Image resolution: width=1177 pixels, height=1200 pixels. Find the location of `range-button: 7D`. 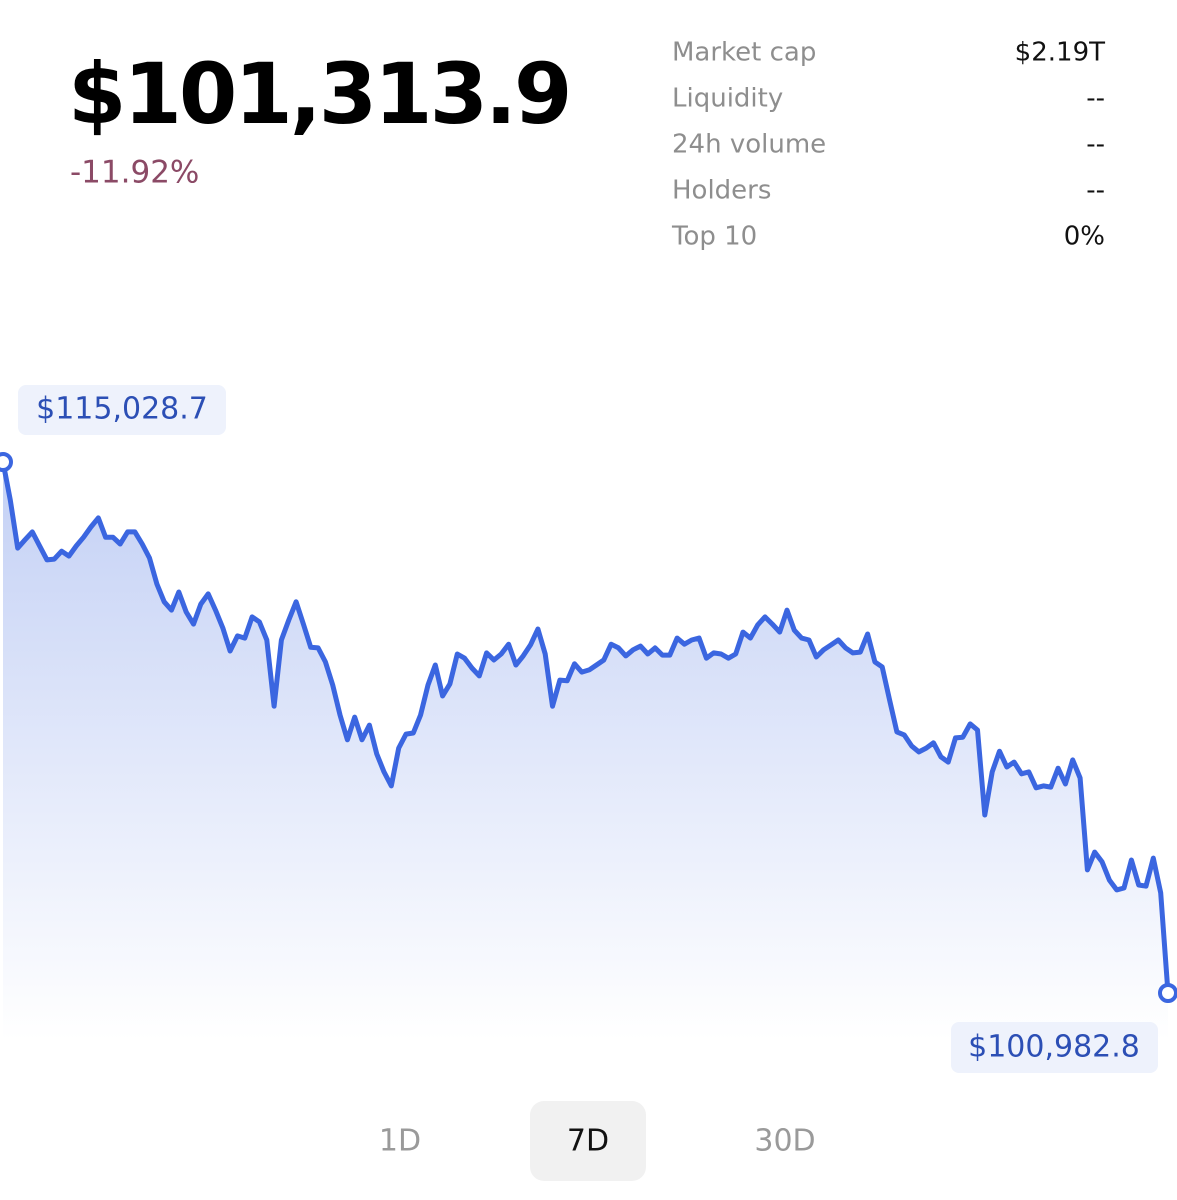

range-button: 7D is located at coordinates (588, 1141).